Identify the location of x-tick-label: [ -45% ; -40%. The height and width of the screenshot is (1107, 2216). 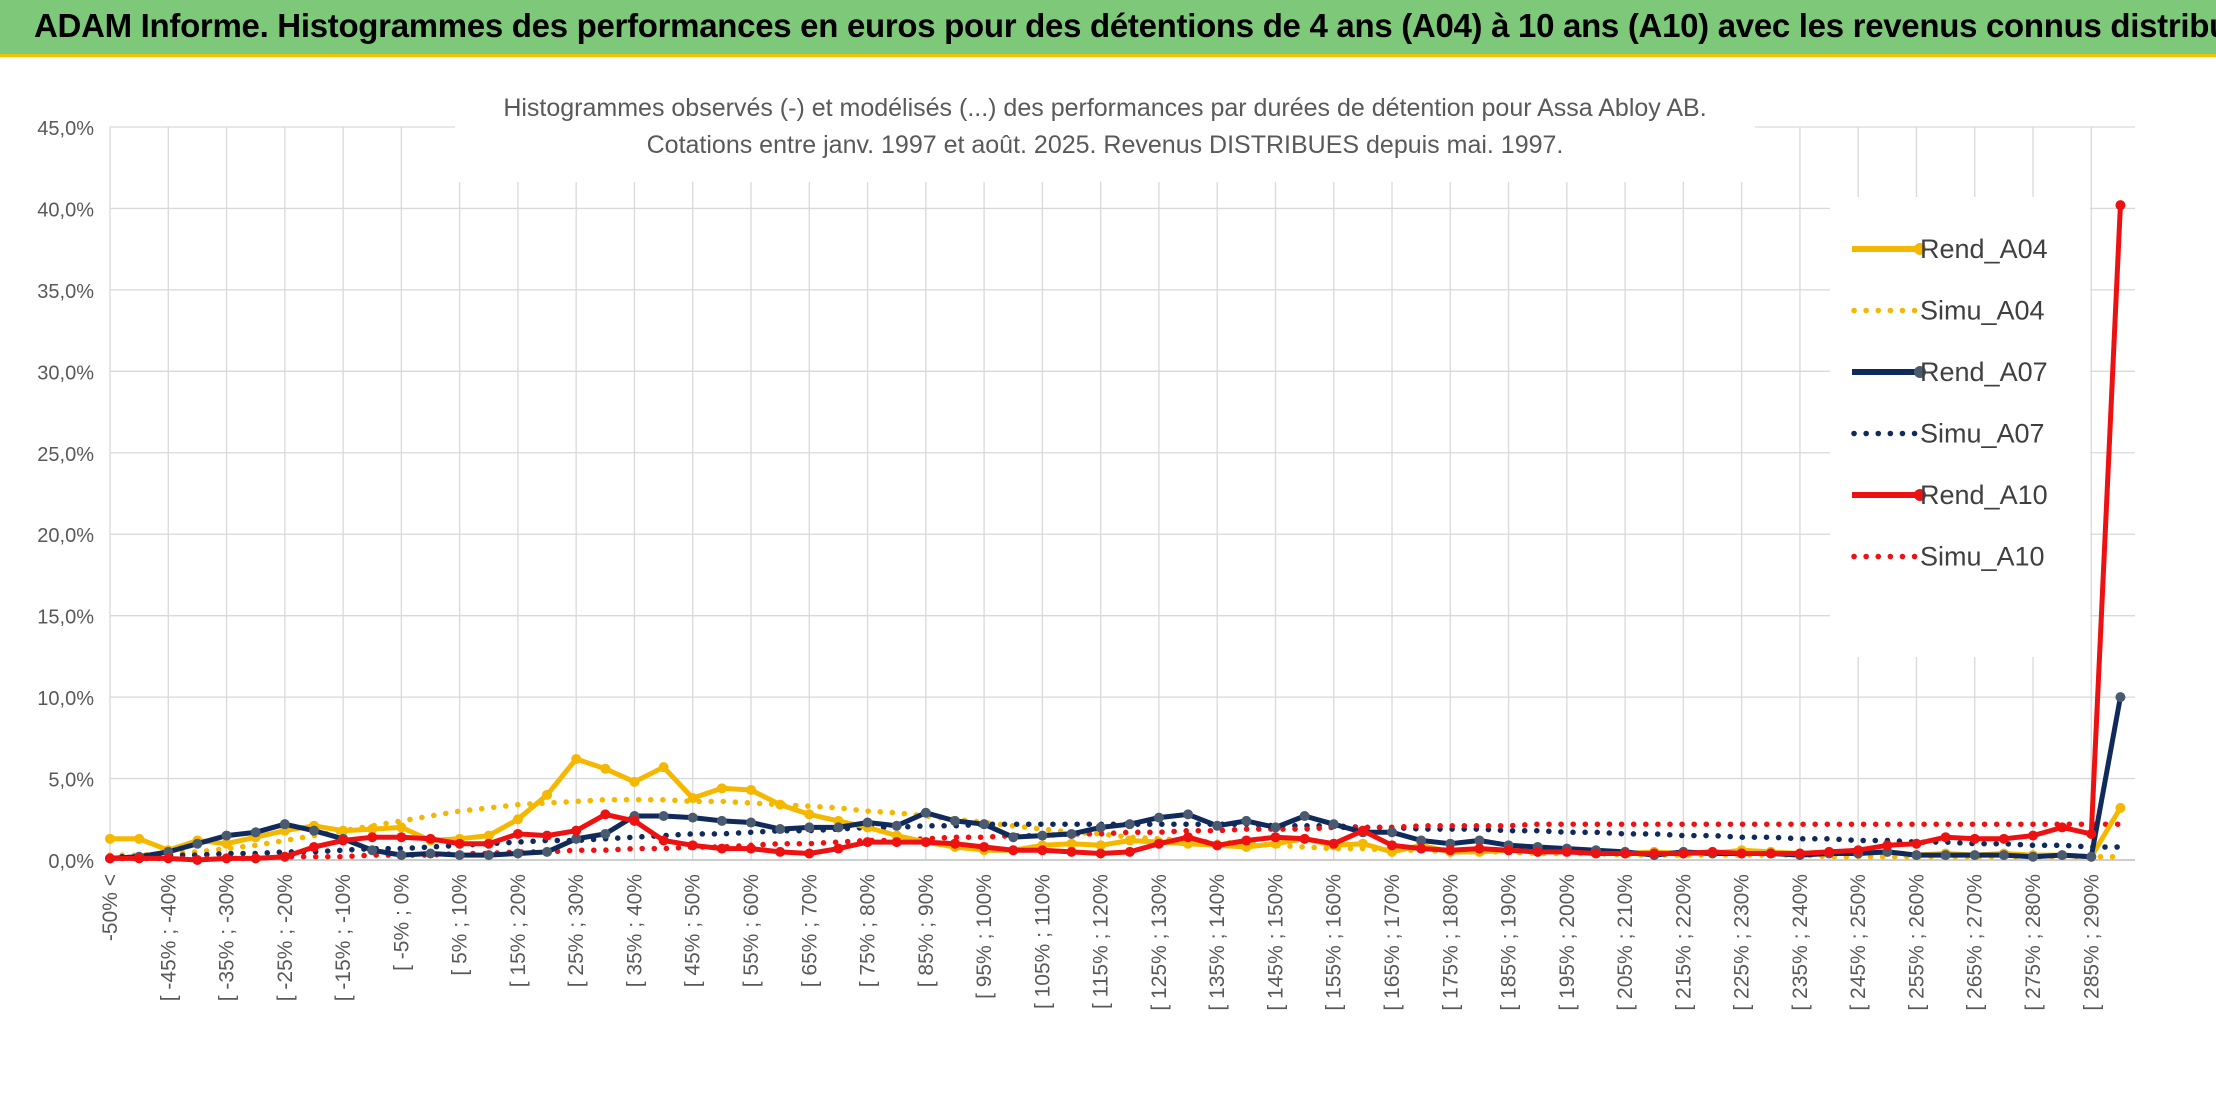
(168, 937).